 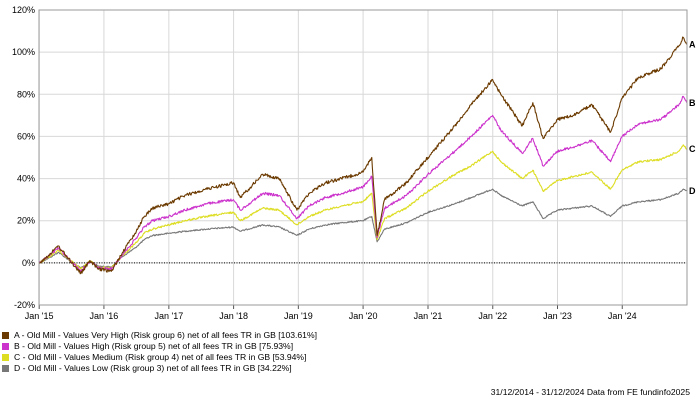 What do you see at coordinates (28, 263) in the screenshot?
I see `y-tick-label: 0%` at bounding box center [28, 263].